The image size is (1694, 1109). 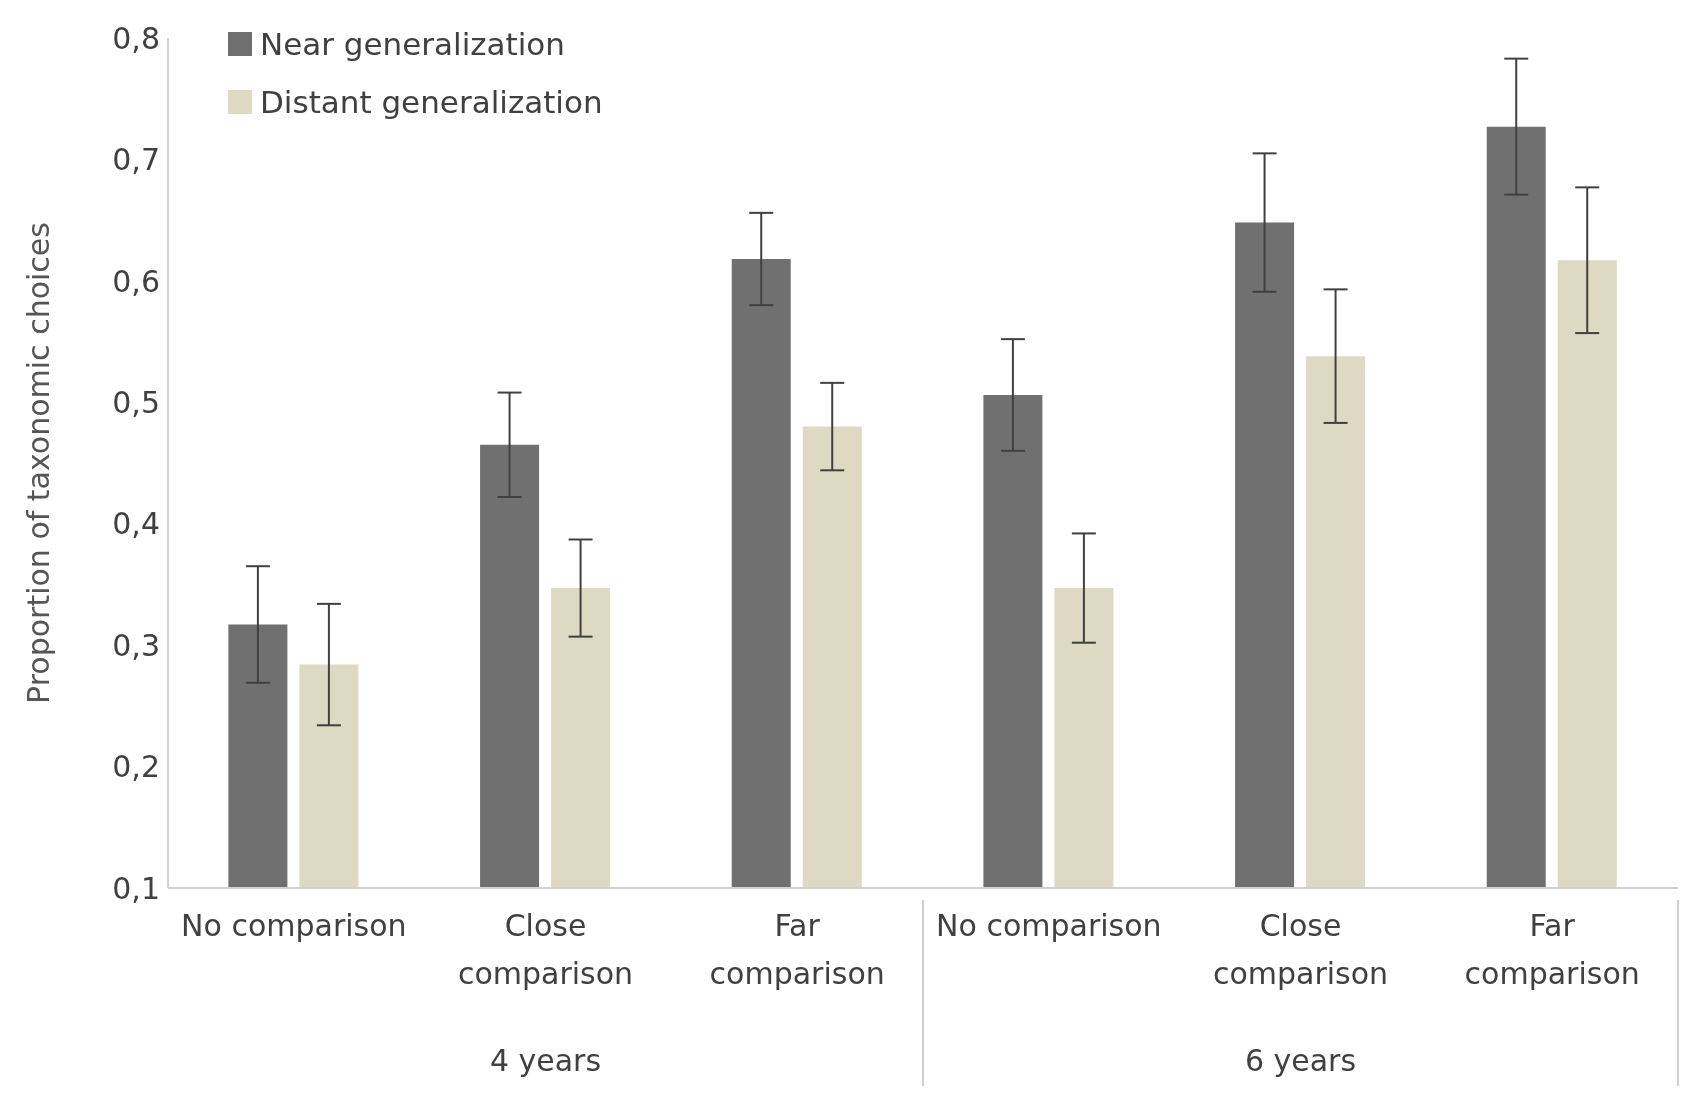 What do you see at coordinates (136, 160) in the screenshot?
I see `y-tick-label: 0,7` at bounding box center [136, 160].